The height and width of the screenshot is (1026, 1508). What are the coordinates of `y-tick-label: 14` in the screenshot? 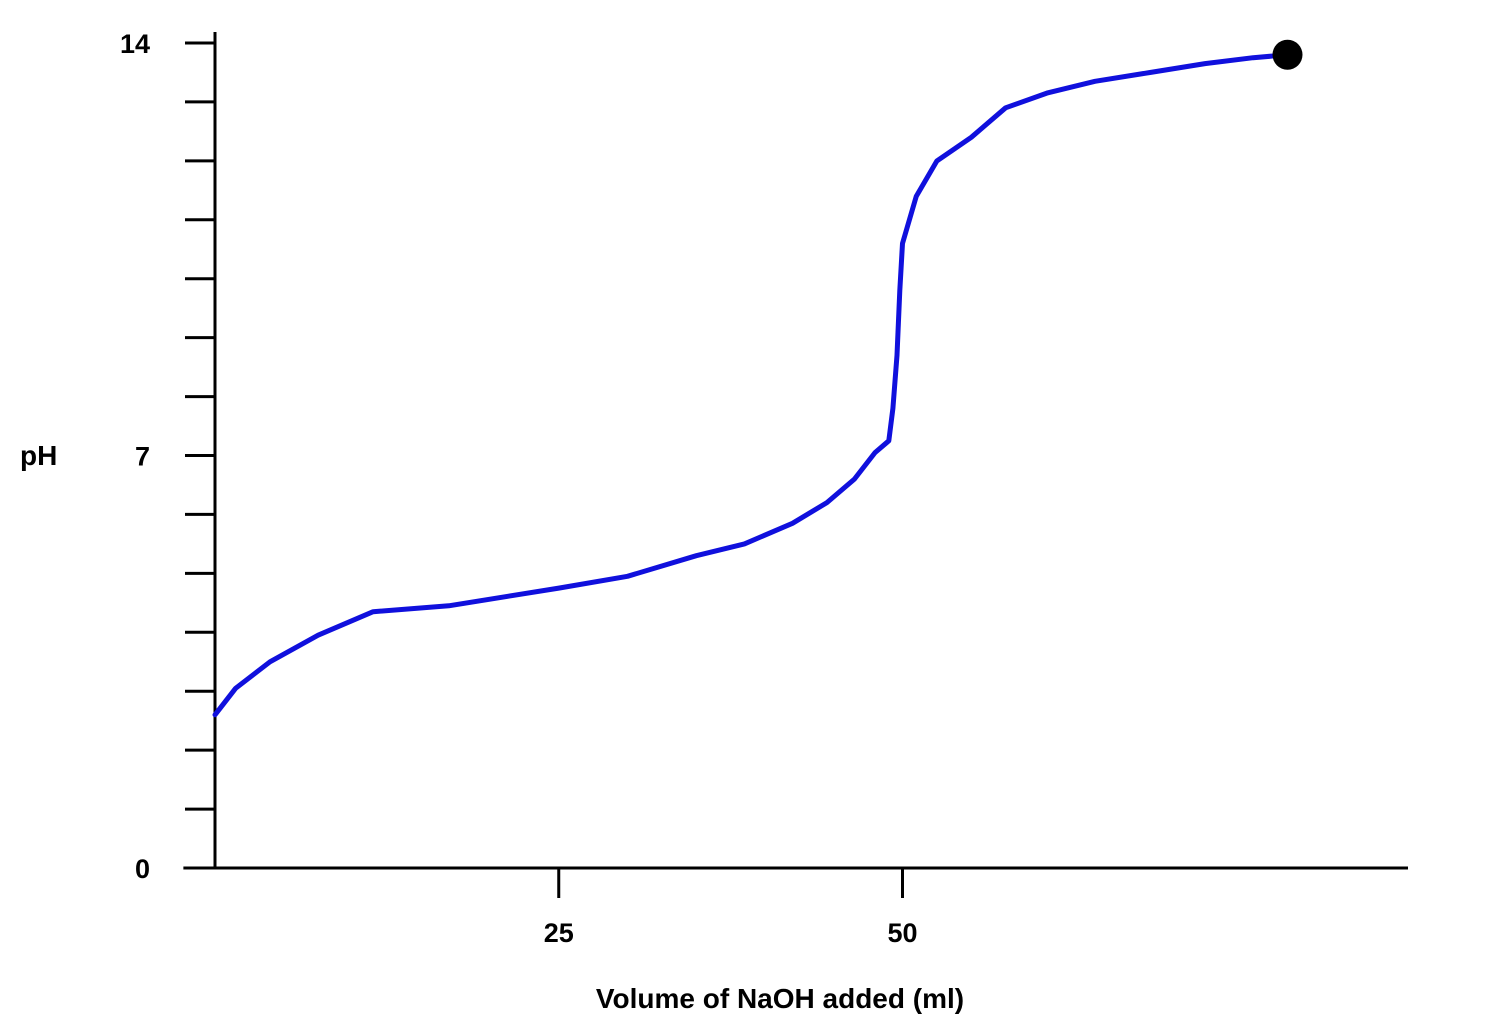 It's located at (135, 44).